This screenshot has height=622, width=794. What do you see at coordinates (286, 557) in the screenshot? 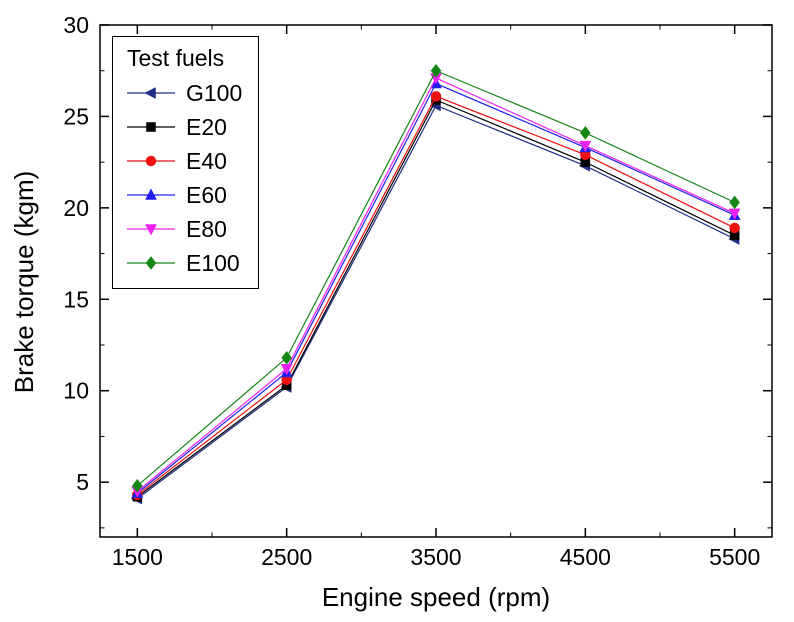
I see `x-tick-label: 2500` at bounding box center [286, 557].